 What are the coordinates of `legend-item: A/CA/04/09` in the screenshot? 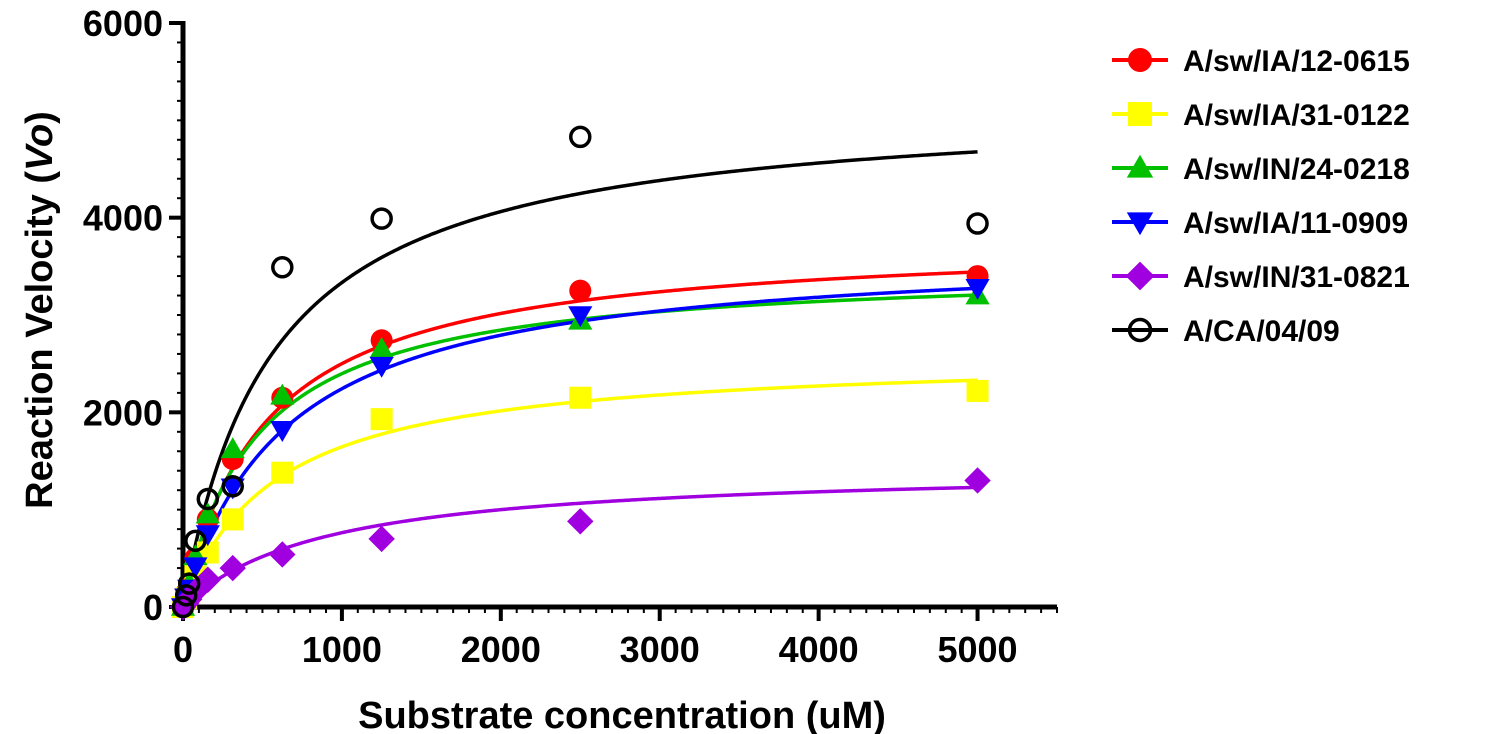 It's located at (1226, 331).